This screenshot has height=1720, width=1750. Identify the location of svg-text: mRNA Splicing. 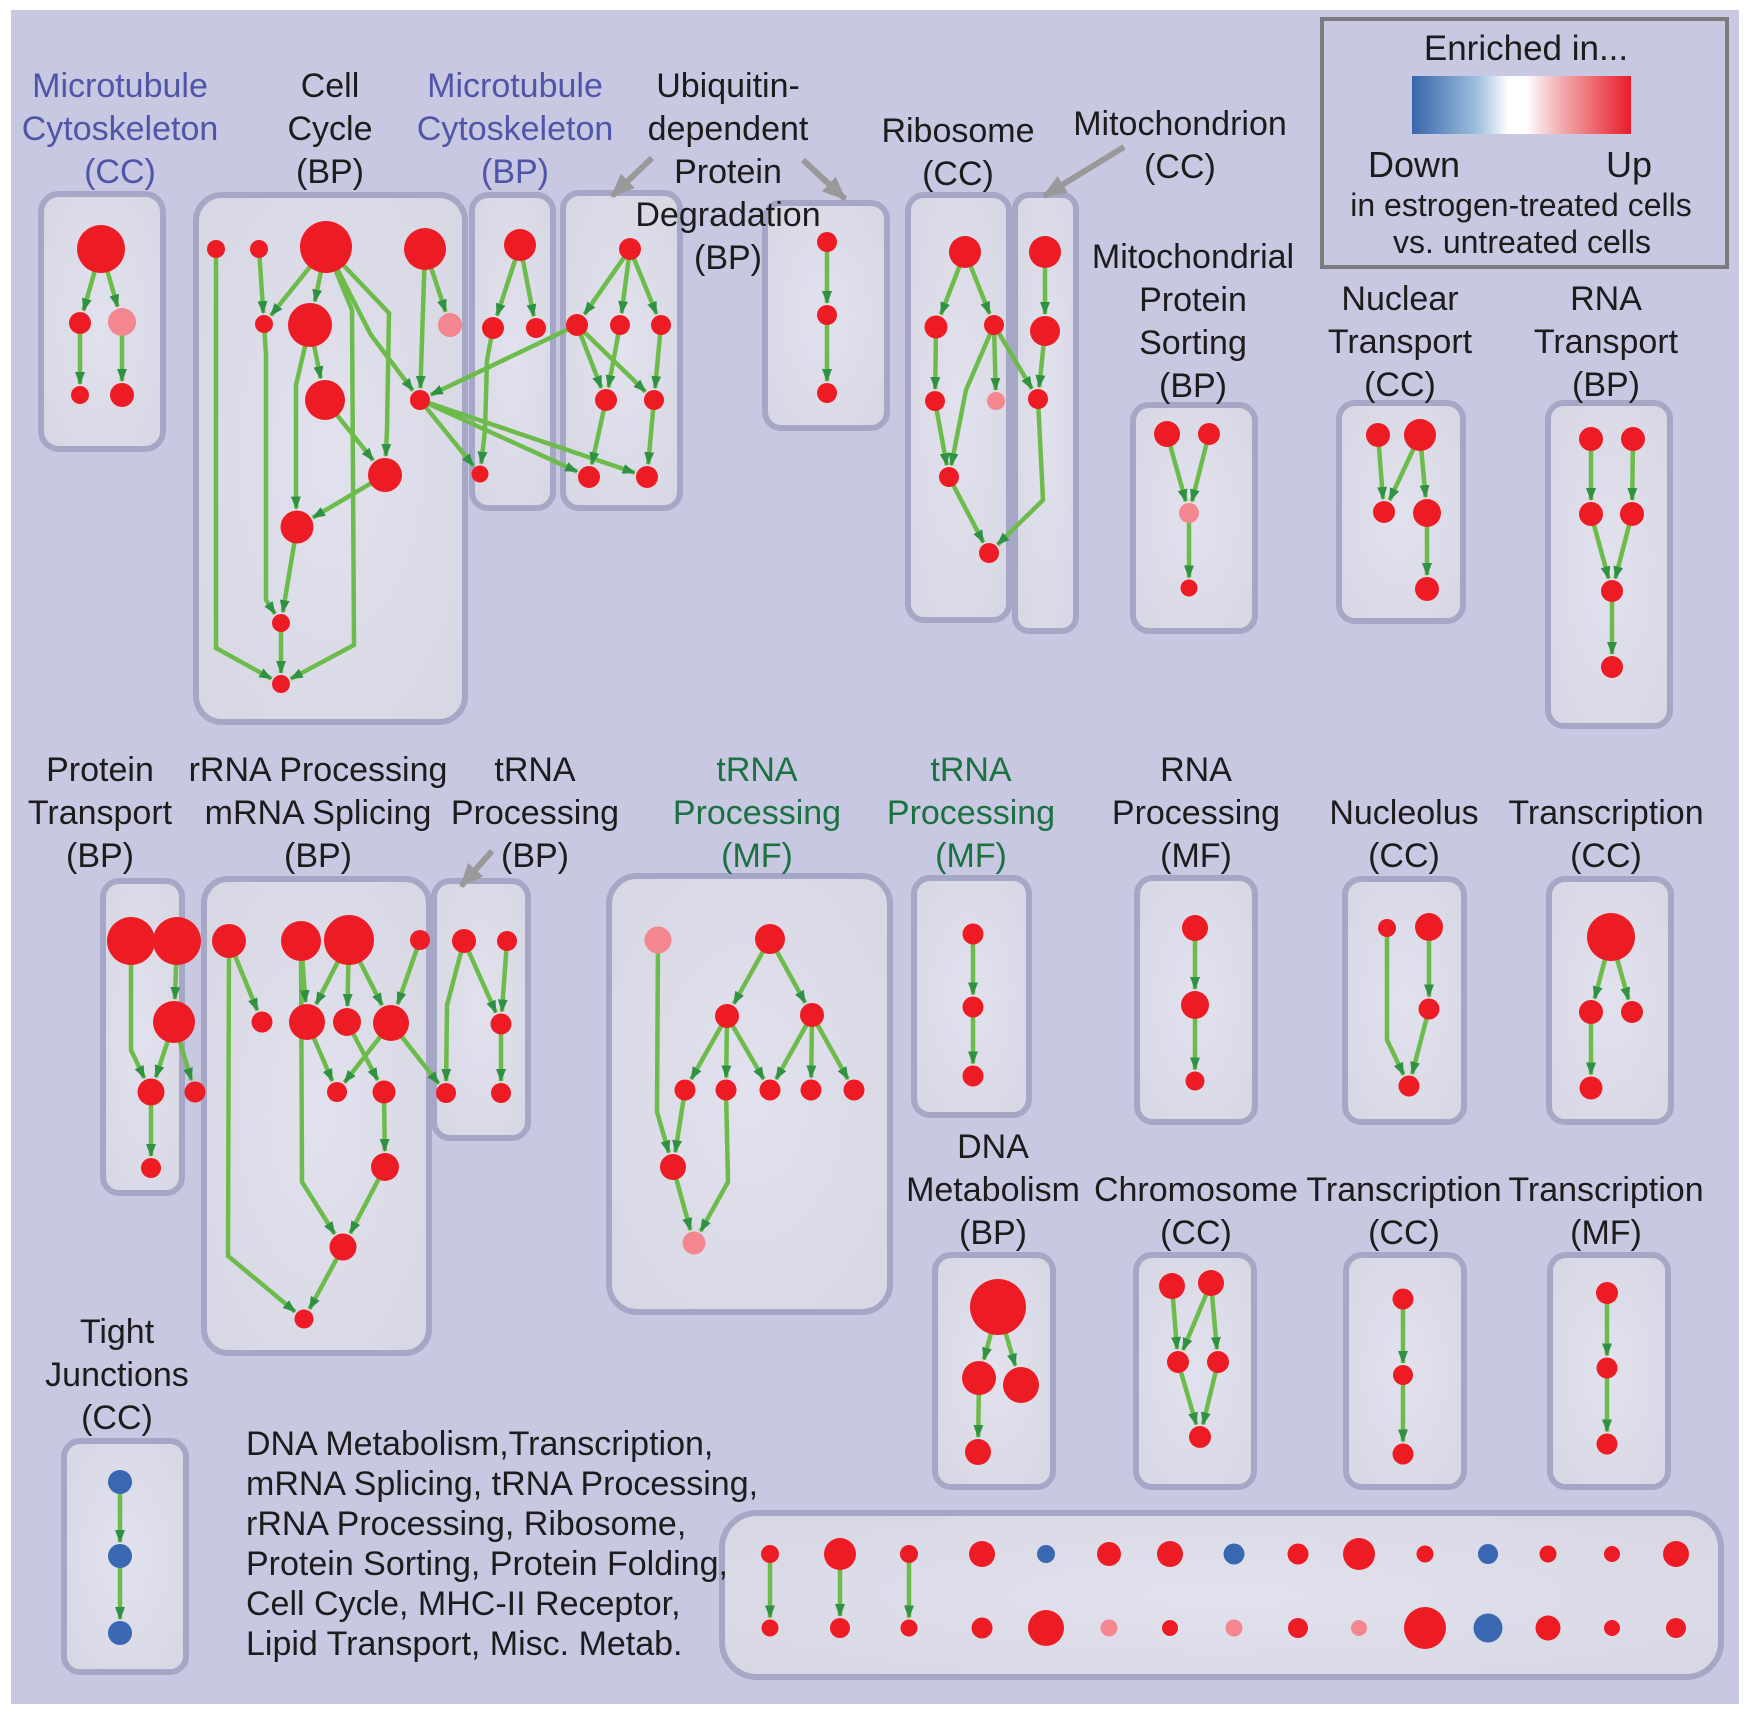
(318, 813).